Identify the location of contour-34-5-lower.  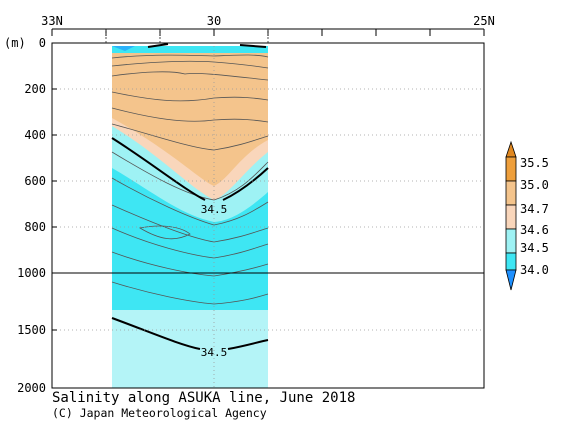
(190, 333).